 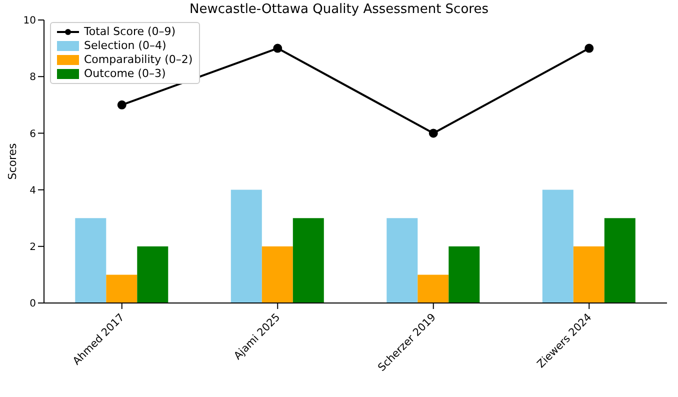 I want to click on legend-label: Total Score (0–9), so click(x=130, y=32).